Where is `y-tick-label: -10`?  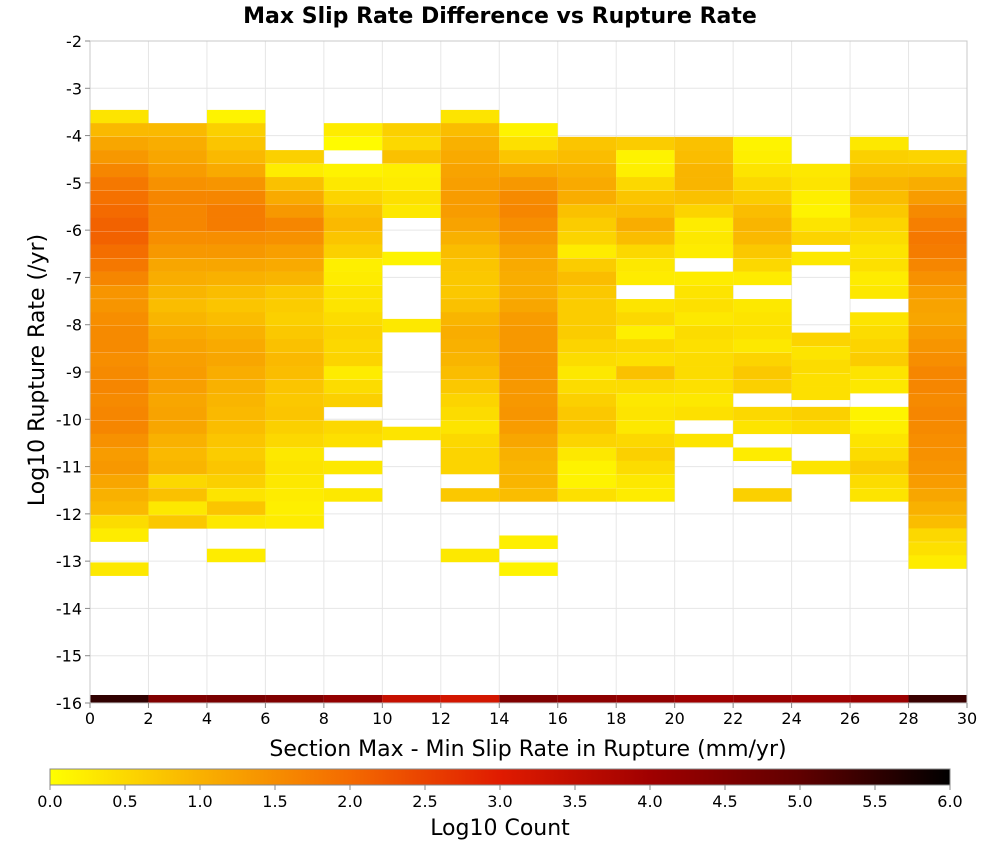
y-tick-label: -10 is located at coordinates (69, 419).